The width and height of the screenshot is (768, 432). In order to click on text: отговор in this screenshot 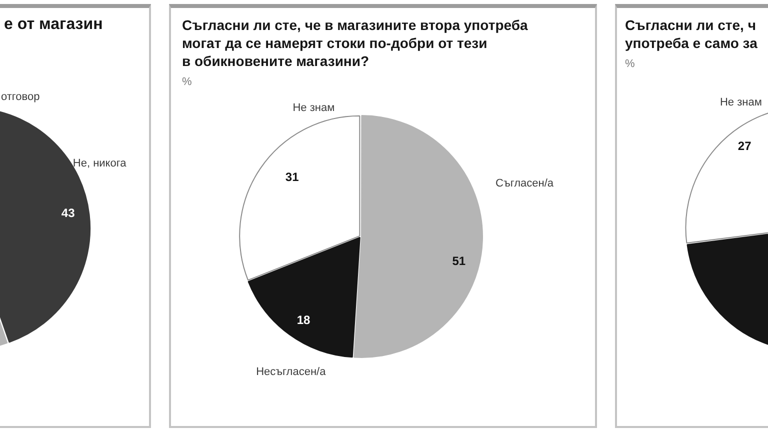, I will do `click(20, 97)`.